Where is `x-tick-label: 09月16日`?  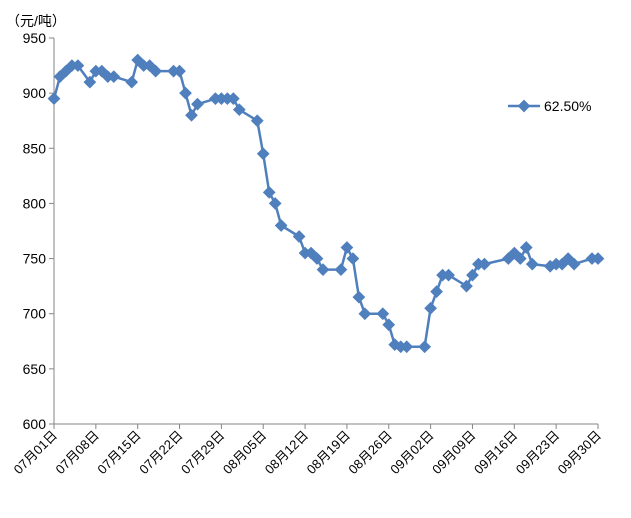
x-tick-label: 09月16日 is located at coordinates (495, 452).